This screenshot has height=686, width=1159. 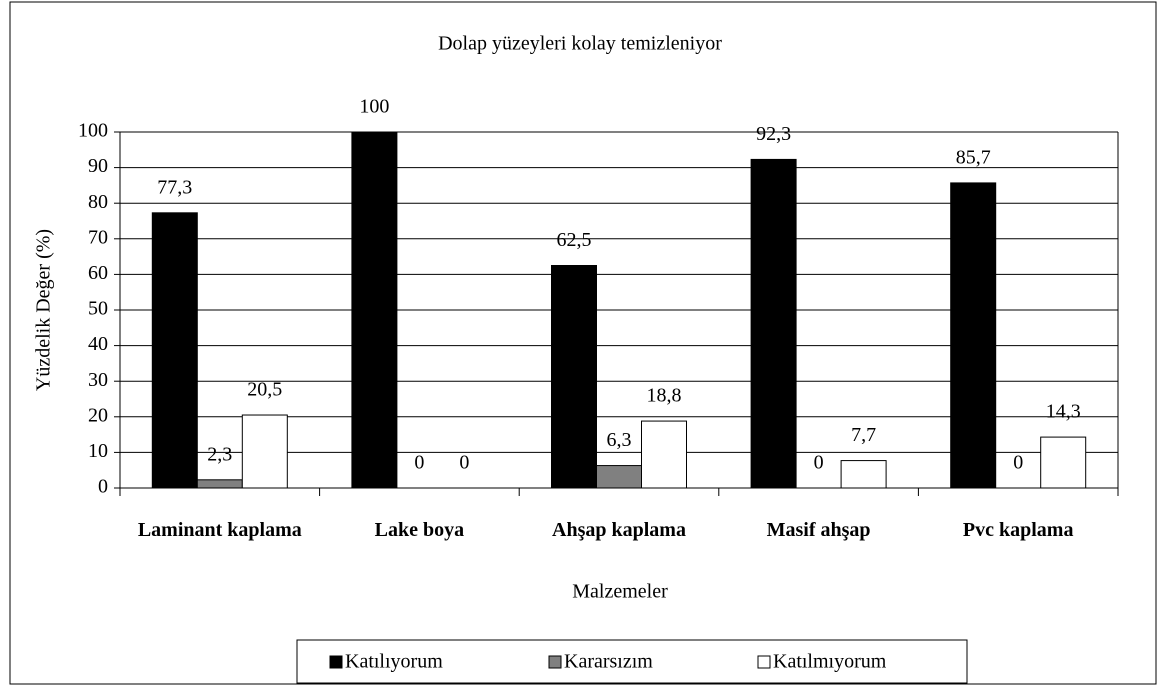 What do you see at coordinates (830, 662) in the screenshot?
I see `legend-label: Katılmıyorum` at bounding box center [830, 662].